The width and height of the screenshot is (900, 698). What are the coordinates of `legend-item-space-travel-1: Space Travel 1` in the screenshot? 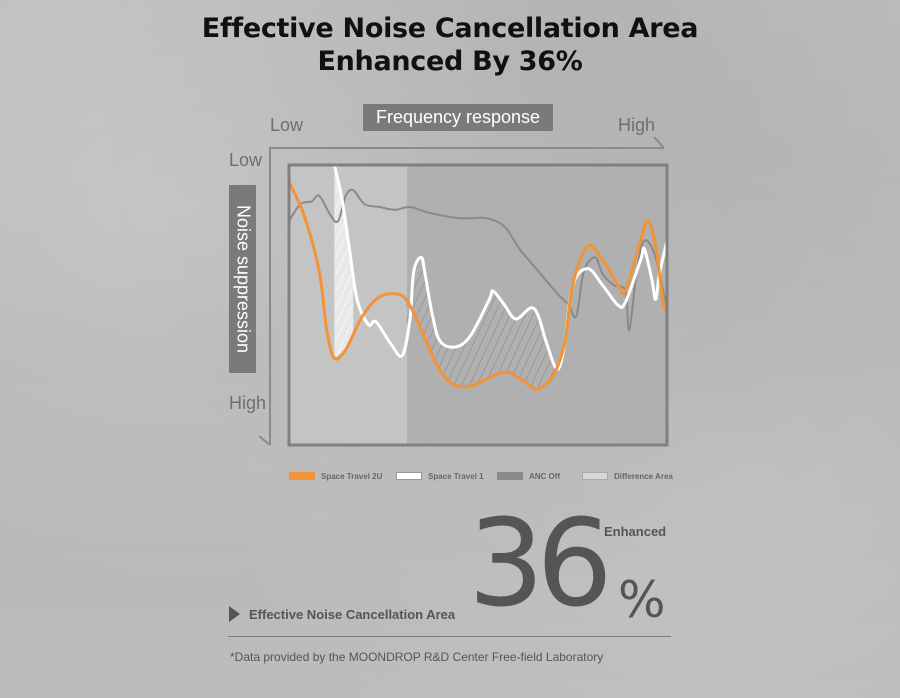 It's located at (440, 476).